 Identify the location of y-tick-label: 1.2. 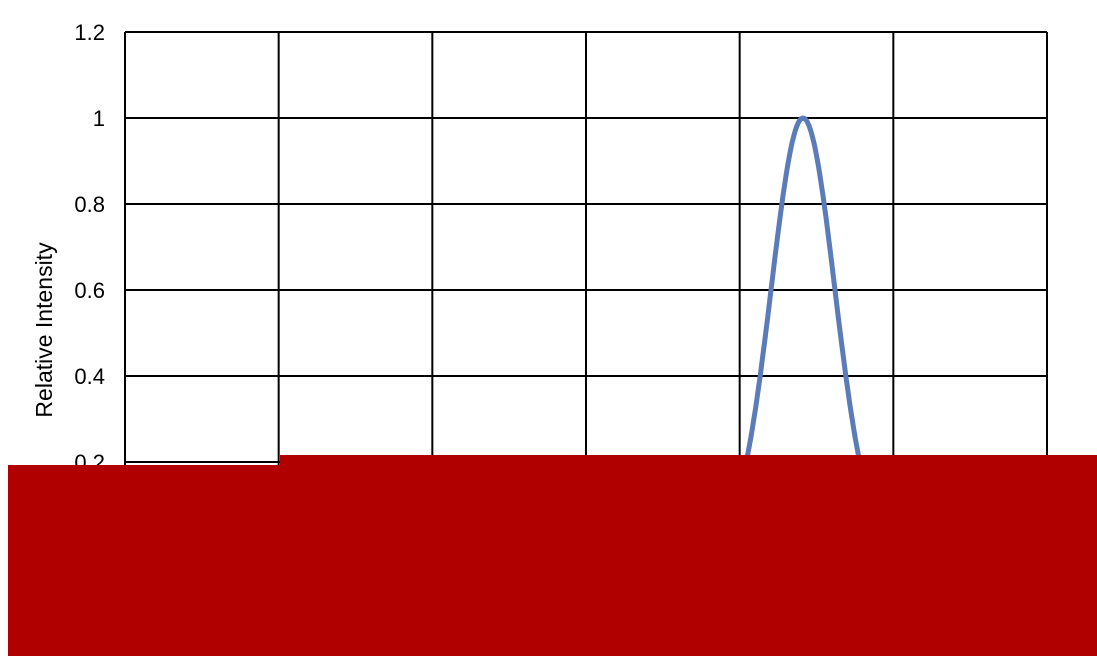
(89, 32).